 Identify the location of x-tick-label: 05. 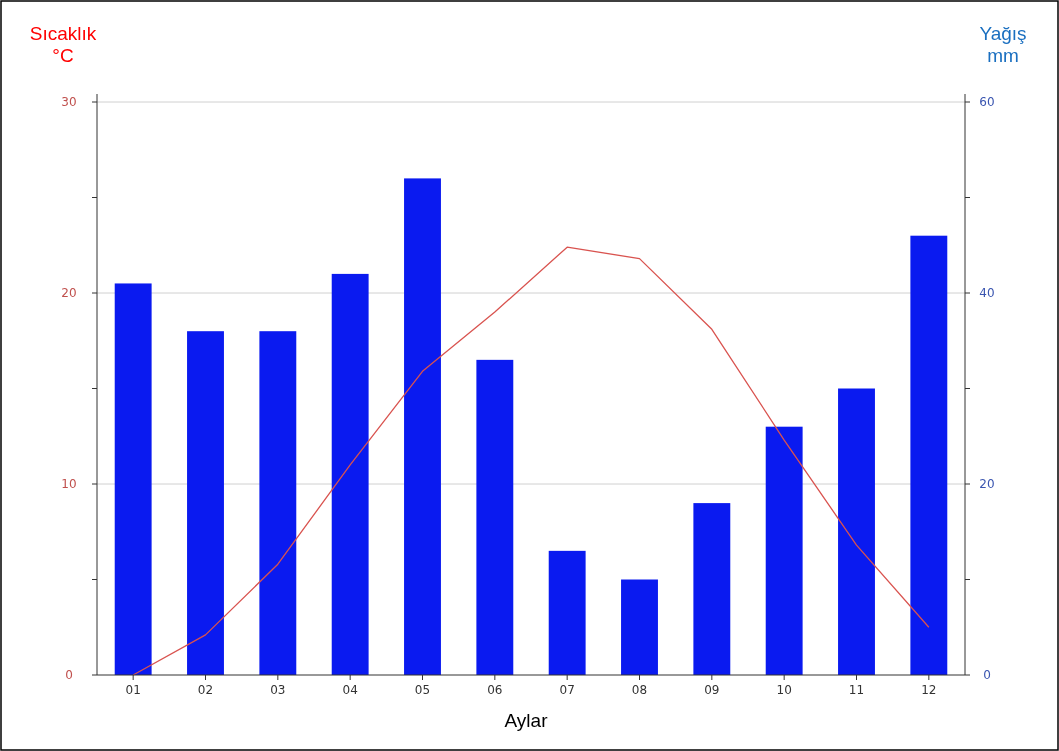
(422, 690).